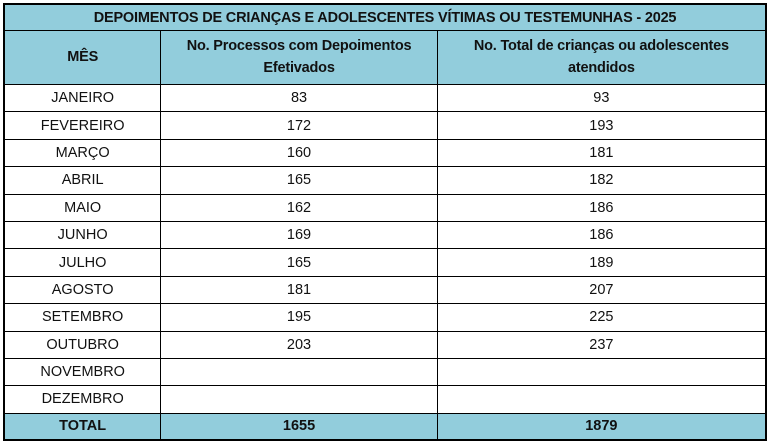 The width and height of the screenshot is (770, 446). I want to click on cell-month: FEVEREIRO, so click(82, 125).